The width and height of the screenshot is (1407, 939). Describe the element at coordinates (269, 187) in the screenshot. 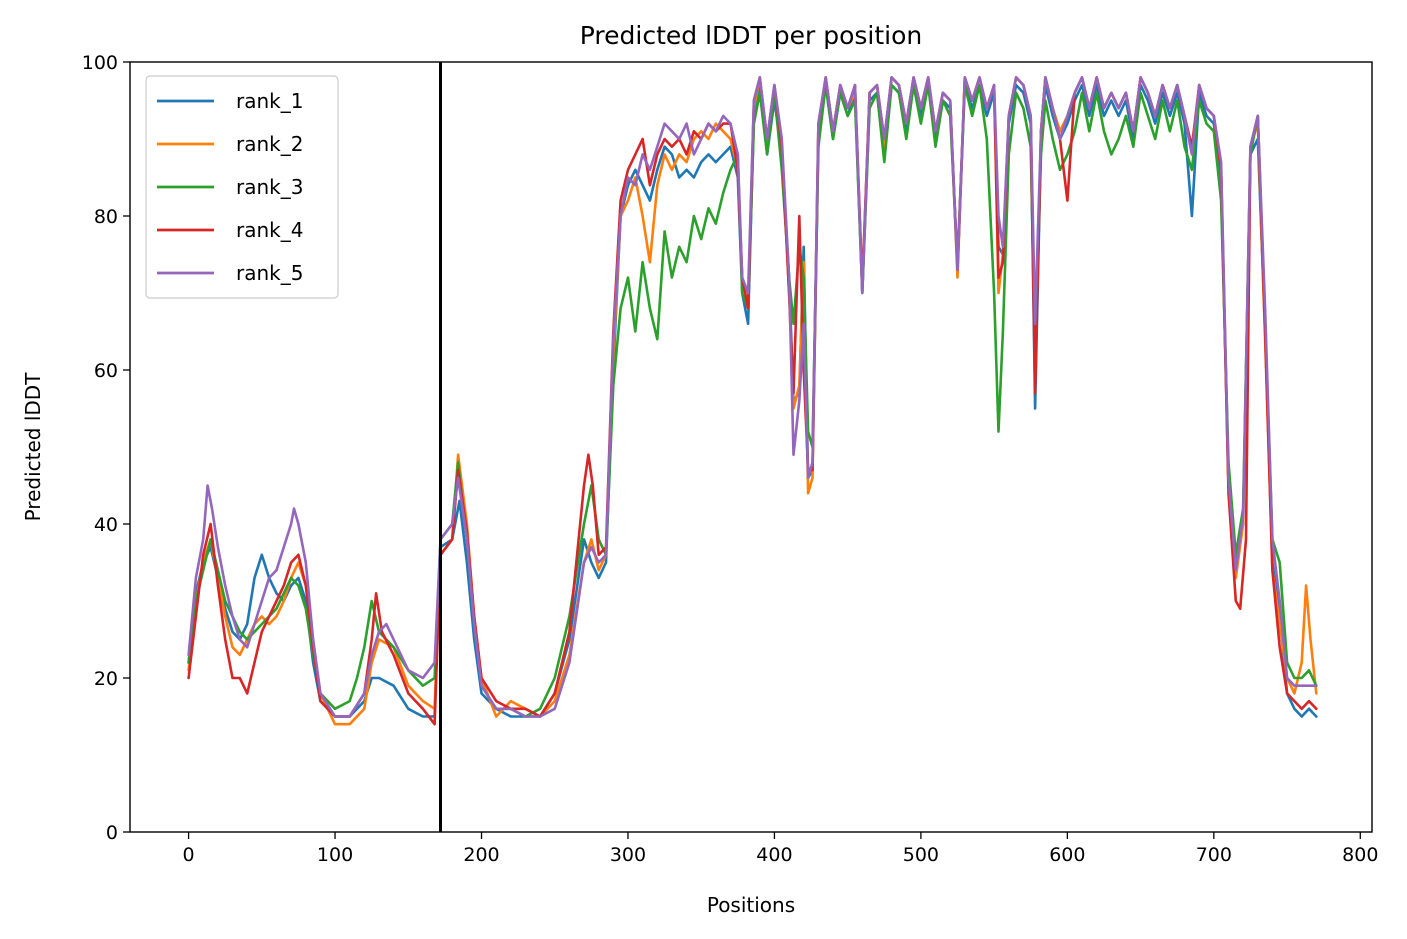

I see `legend-label-rank-3: rank_3` at that location.